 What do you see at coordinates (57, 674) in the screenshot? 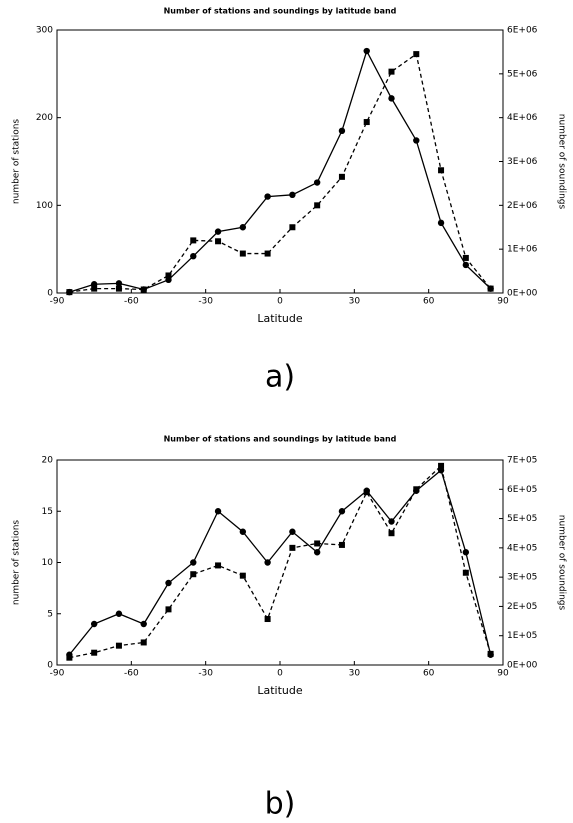
I see `x-tick-label: -90` at bounding box center [57, 674].